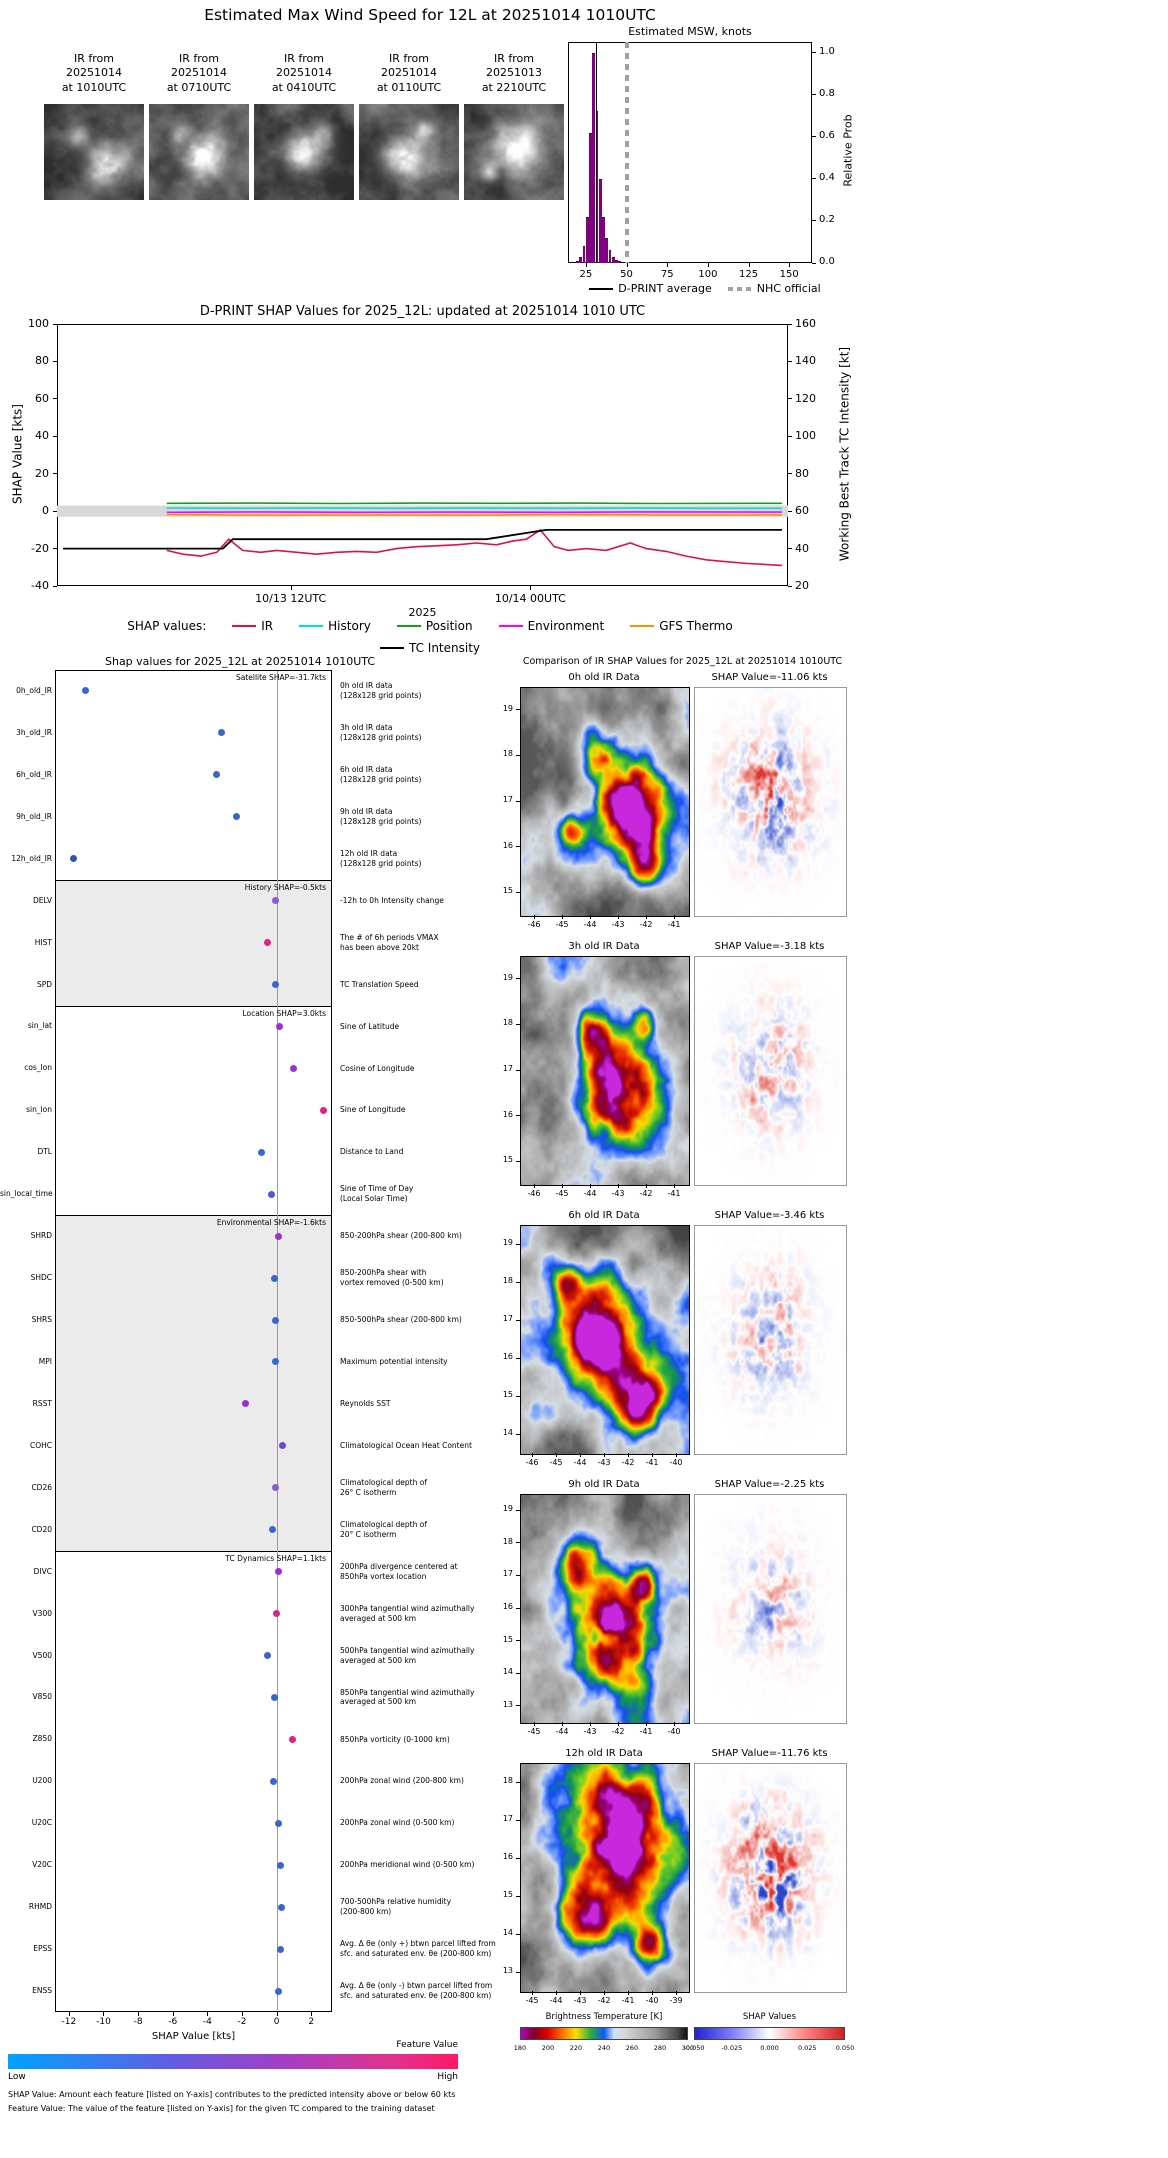 Image resolution: width=1168 pixels, height=2158 pixels. What do you see at coordinates (370, 1026) in the screenshot?
I see `feature-desc: Sine of Latitude` at bounding box center [370, 1026].